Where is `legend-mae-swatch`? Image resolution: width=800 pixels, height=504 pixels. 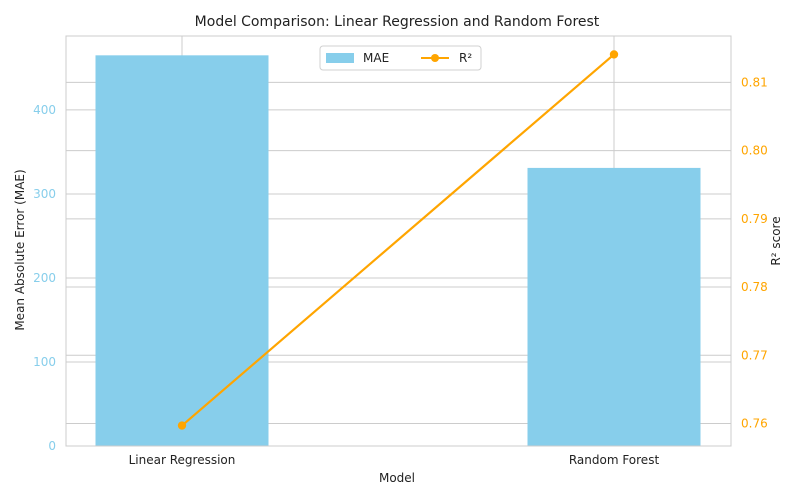 legend-mae-swatch is located at coordinates (340, 58).